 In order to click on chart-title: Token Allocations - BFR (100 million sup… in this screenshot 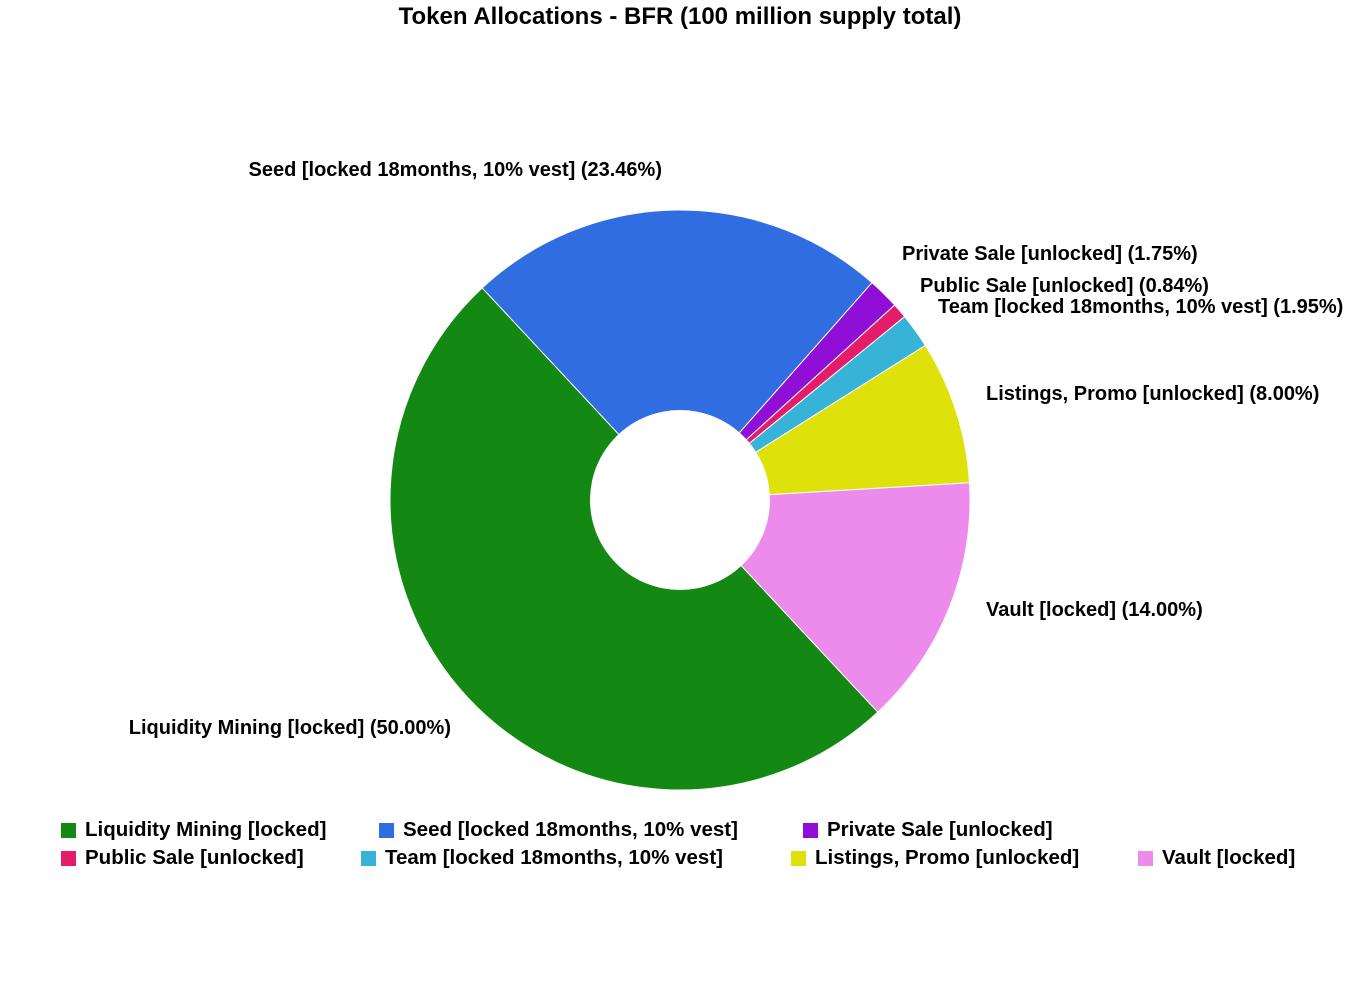, I will do `click(680, 16)`.